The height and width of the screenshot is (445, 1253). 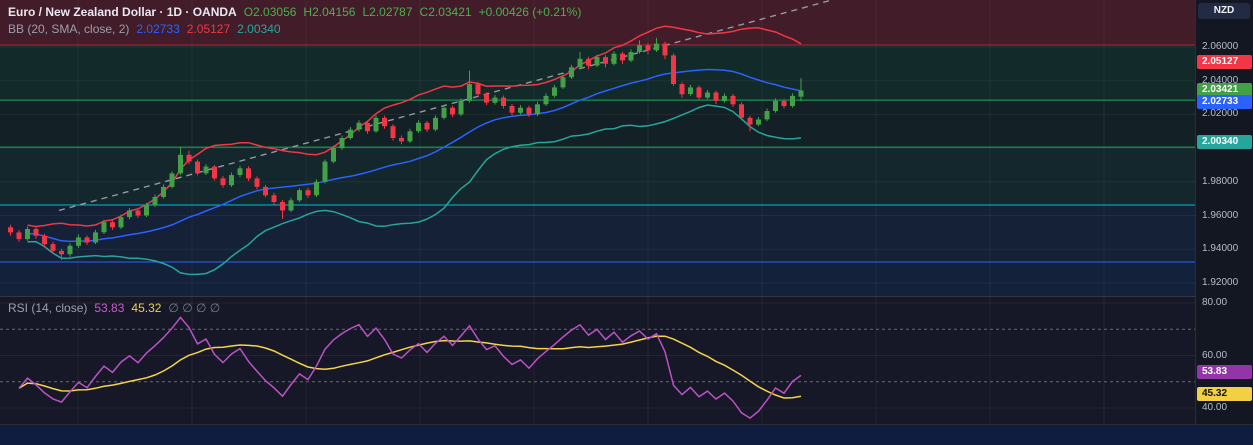 What do you see at coordinates (1224, 394) in the screenshot?
I see `axis-price-badge: 45.32` at bounding box center [1224, 394].